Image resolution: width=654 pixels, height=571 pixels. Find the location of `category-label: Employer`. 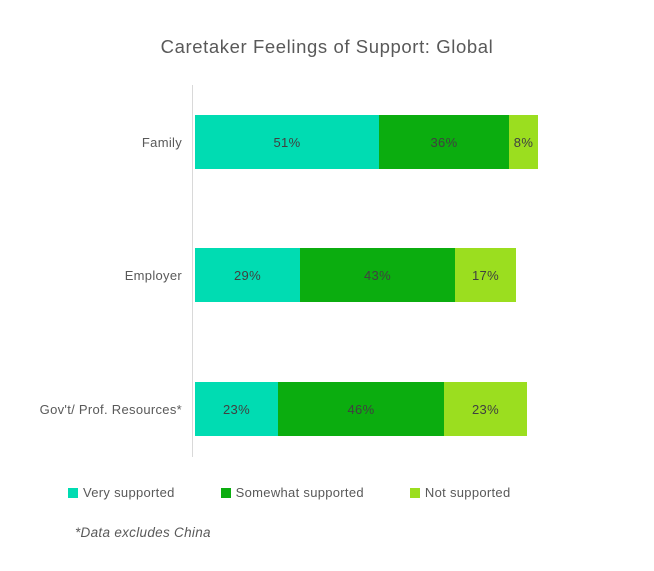

category-label: Employer is located at coordinates (153, 275).